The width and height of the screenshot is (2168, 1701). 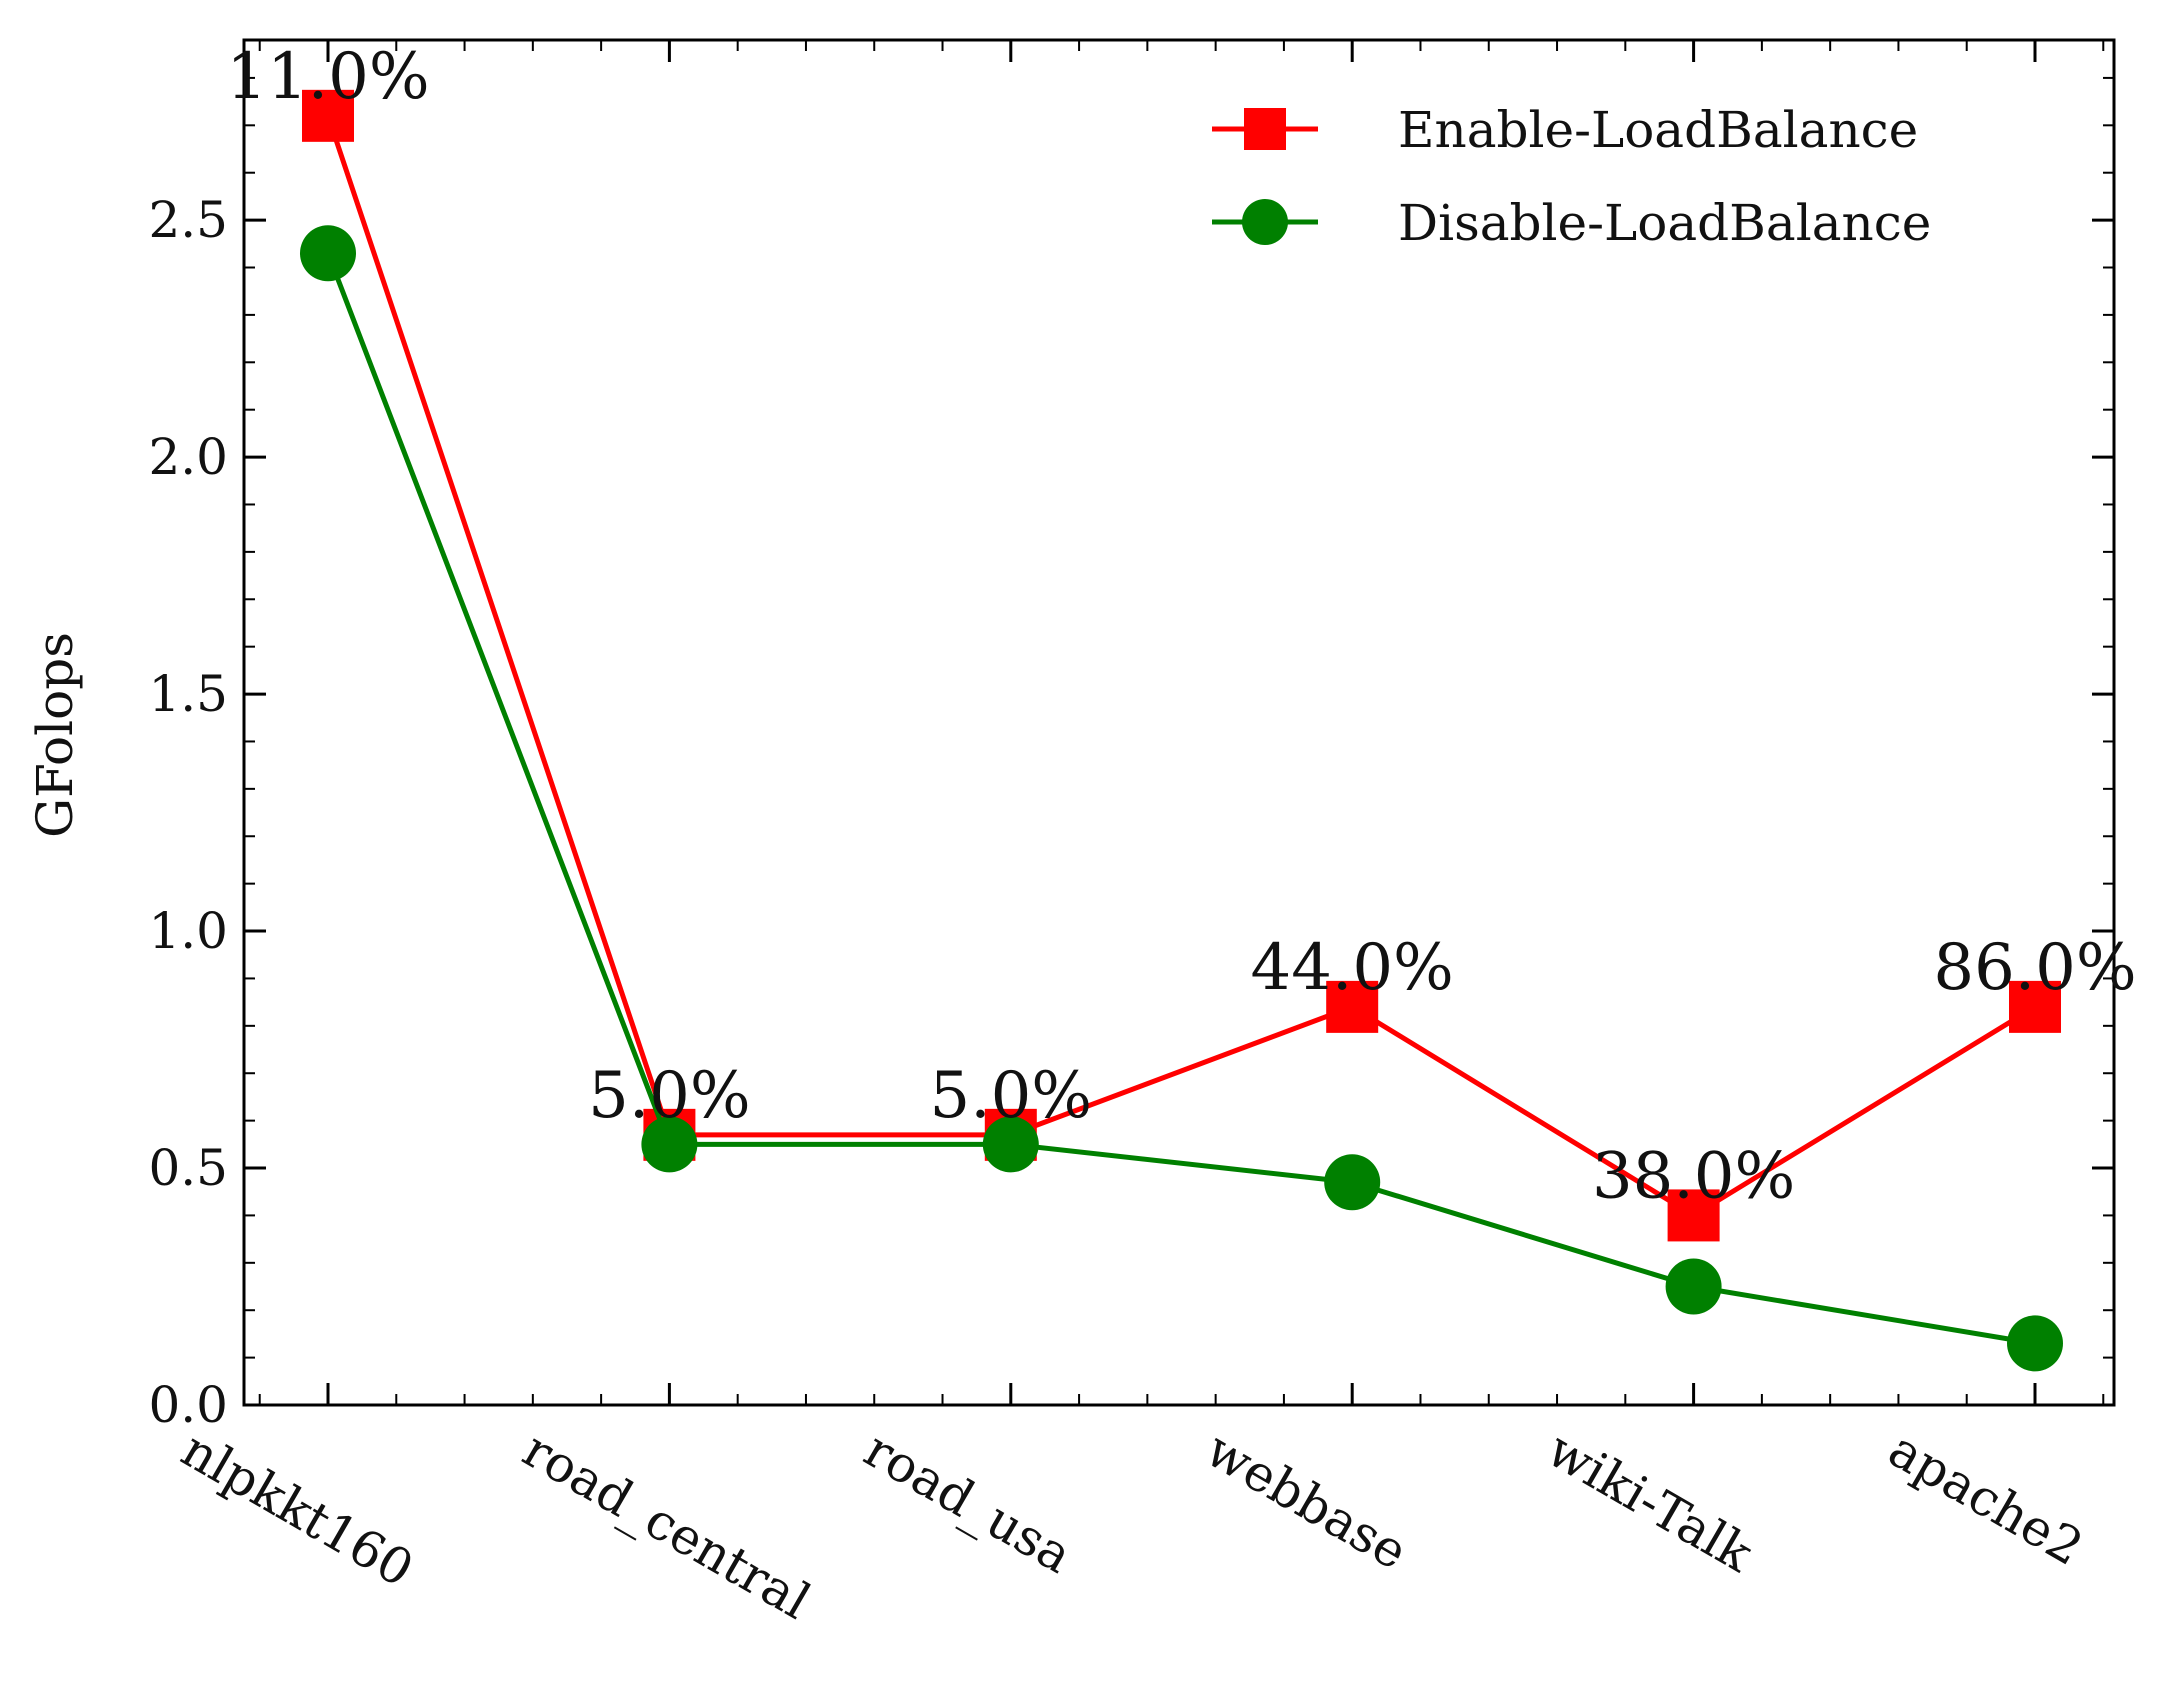 I want to click on x-tick-label: wiki-Talk, so click(x=1650, y=1501).